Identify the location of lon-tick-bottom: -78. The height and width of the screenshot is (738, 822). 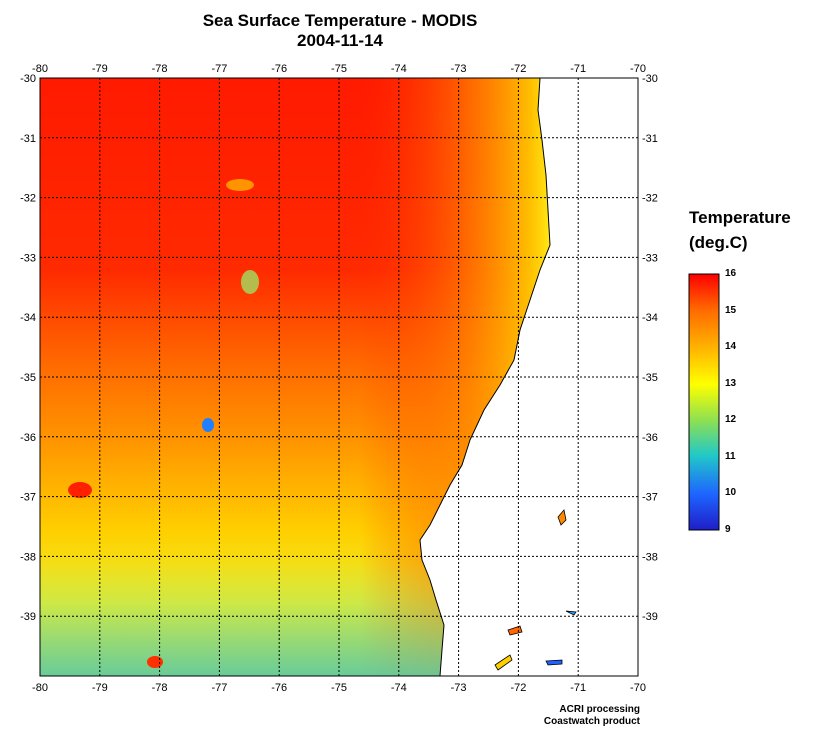
(160, 688).